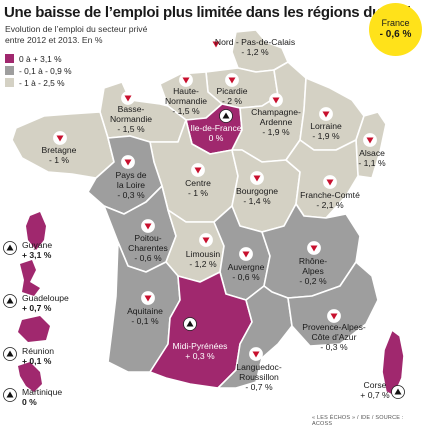 The height and width of the screenshot is (427, 425). What do you see at coordinates (395, 23) in the screenshot?
I see `france-name: France` at bounding box center [395, 23].